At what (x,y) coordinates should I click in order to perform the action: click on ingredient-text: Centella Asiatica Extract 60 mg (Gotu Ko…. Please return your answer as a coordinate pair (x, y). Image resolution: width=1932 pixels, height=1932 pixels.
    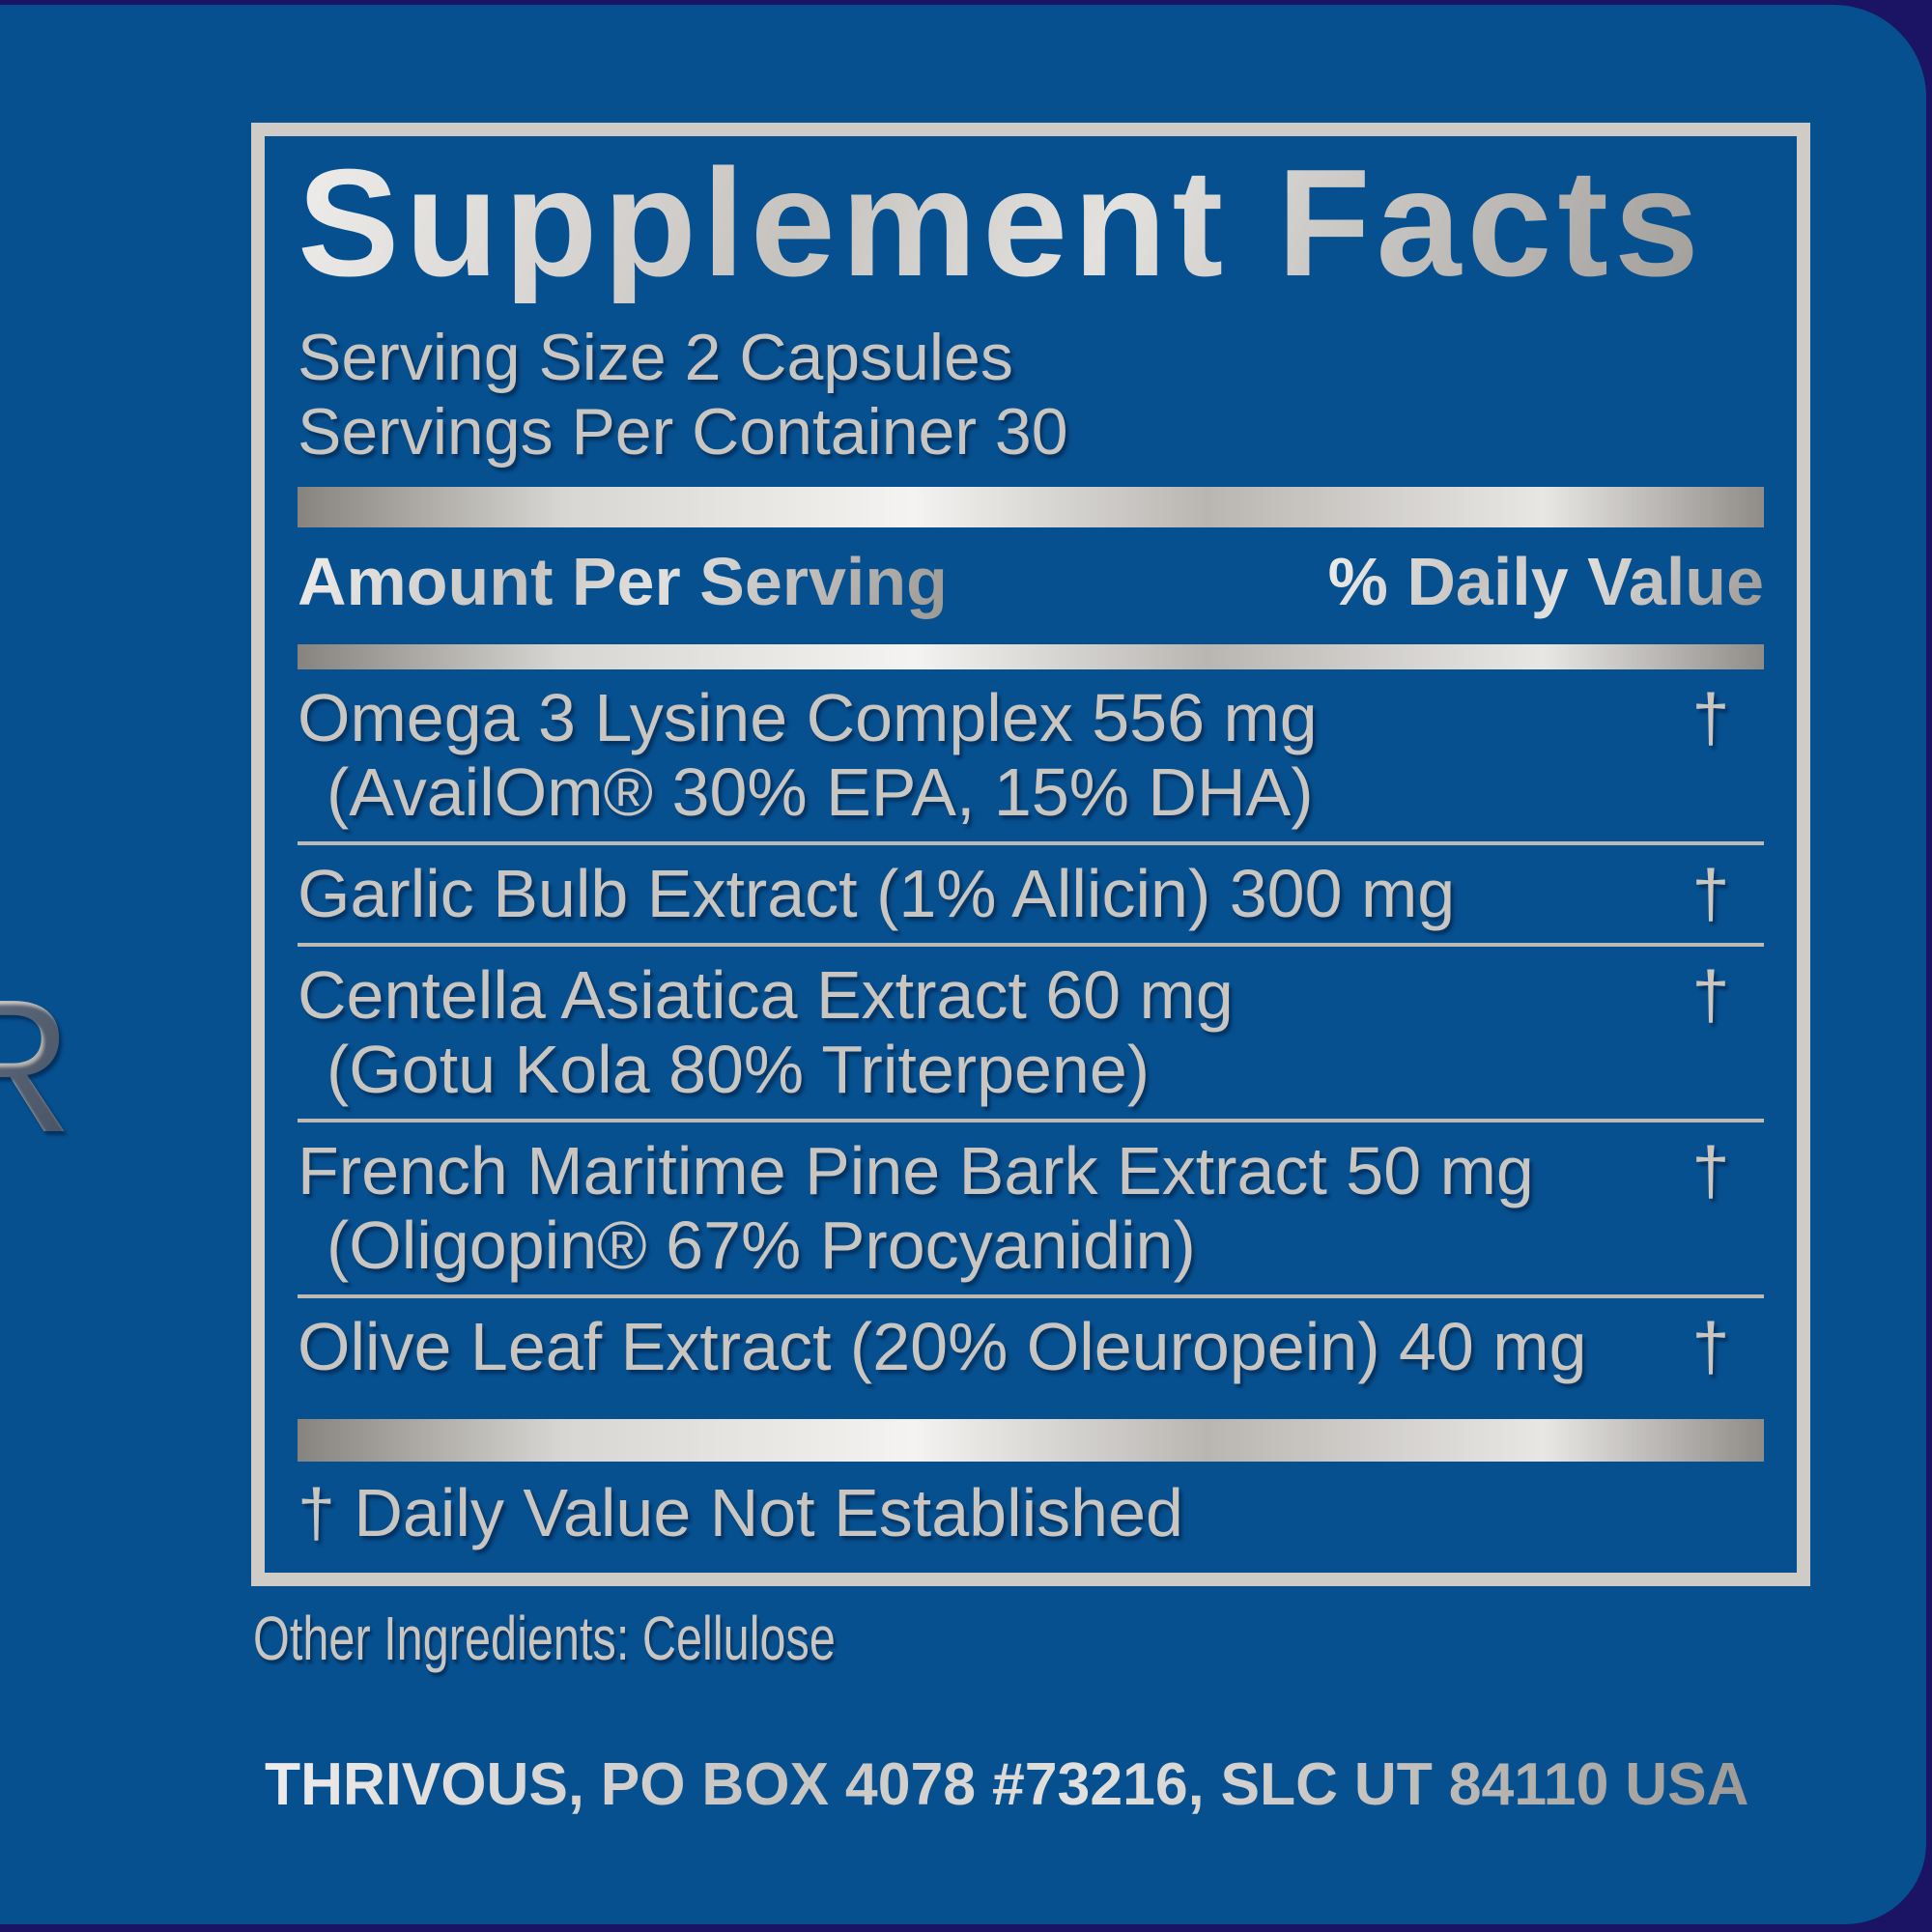
    Looking at the image, I should click on (978, 1032).